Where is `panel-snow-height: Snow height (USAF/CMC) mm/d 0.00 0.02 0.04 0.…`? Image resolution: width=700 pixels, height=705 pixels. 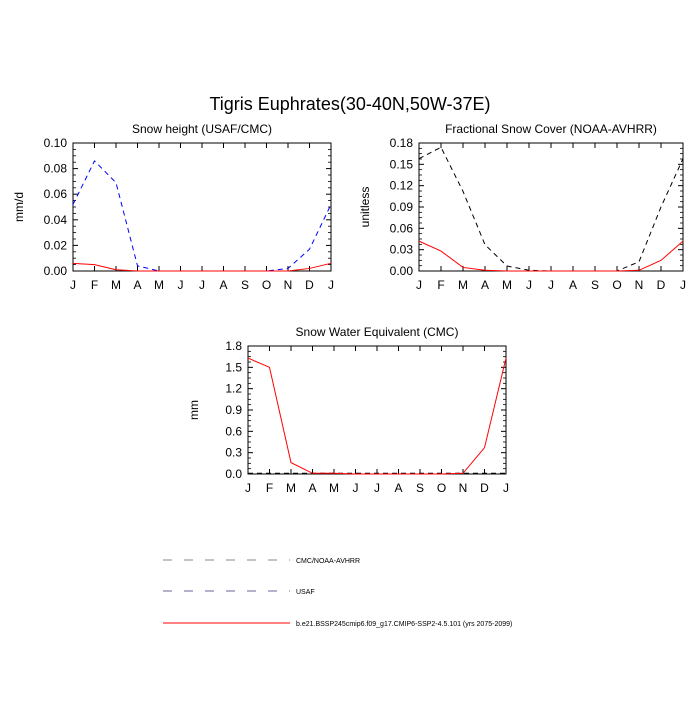 panel-snow-height: Snow height (USAF/CMC) mm/d 0.00 0.02 0.04 0.… is located at coordinates (173, 207).